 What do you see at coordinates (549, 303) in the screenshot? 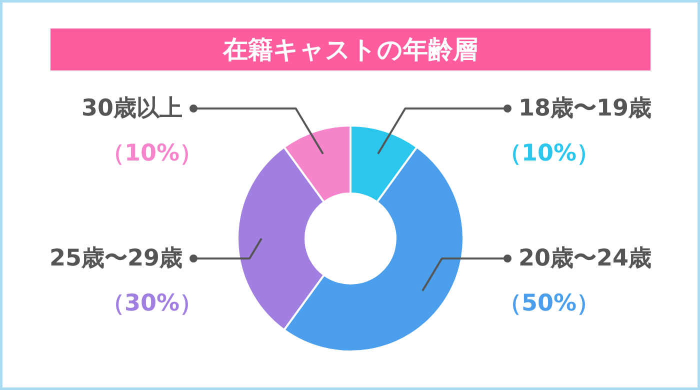
I see `data-label: （50%）` at bounding box center [549, 303].